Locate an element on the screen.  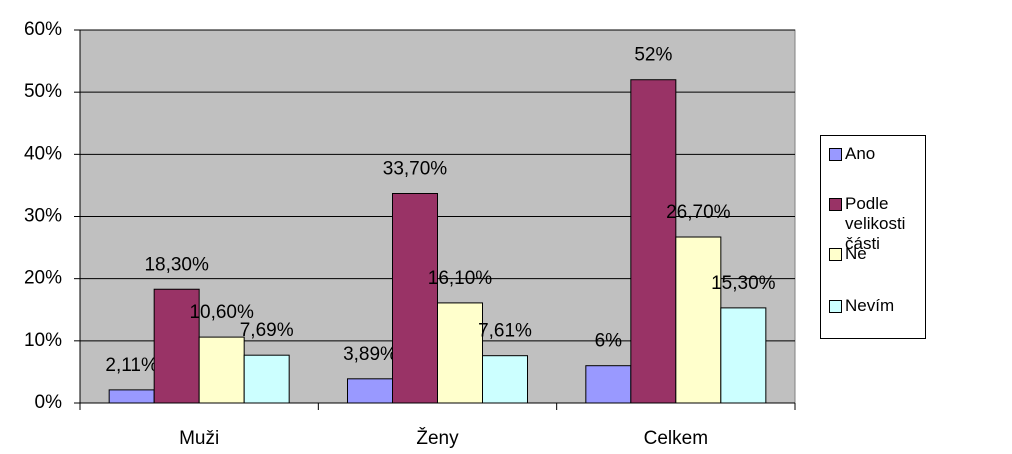
legend-label: Podle velikosti části is located at coordinates (875, 223).